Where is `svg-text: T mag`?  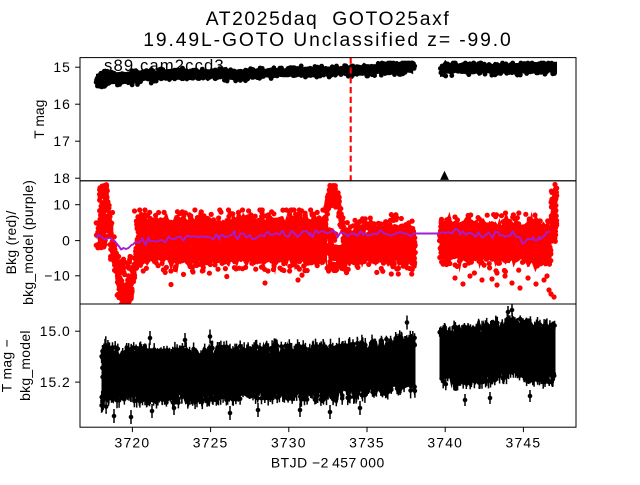 svg-text: T mag is located at coordinates (39, 119).